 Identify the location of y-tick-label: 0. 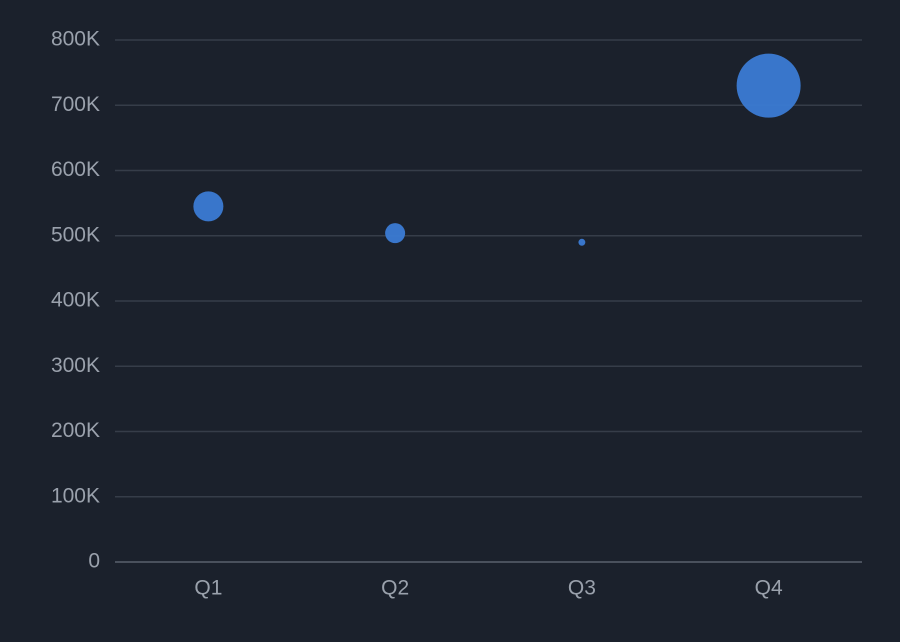
(94, 561).